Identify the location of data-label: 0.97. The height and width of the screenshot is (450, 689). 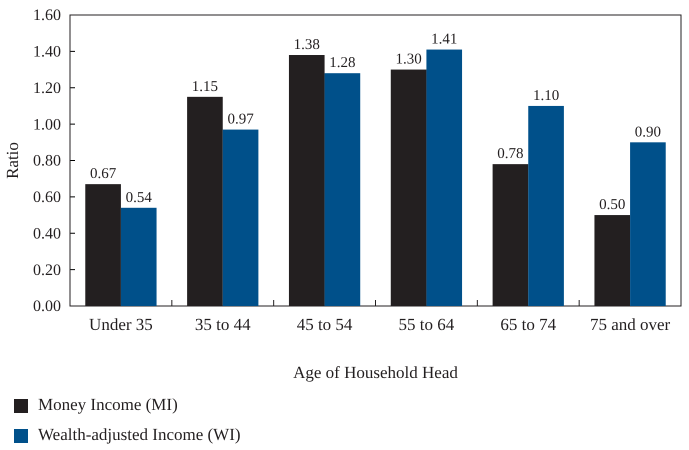
(240, 120).